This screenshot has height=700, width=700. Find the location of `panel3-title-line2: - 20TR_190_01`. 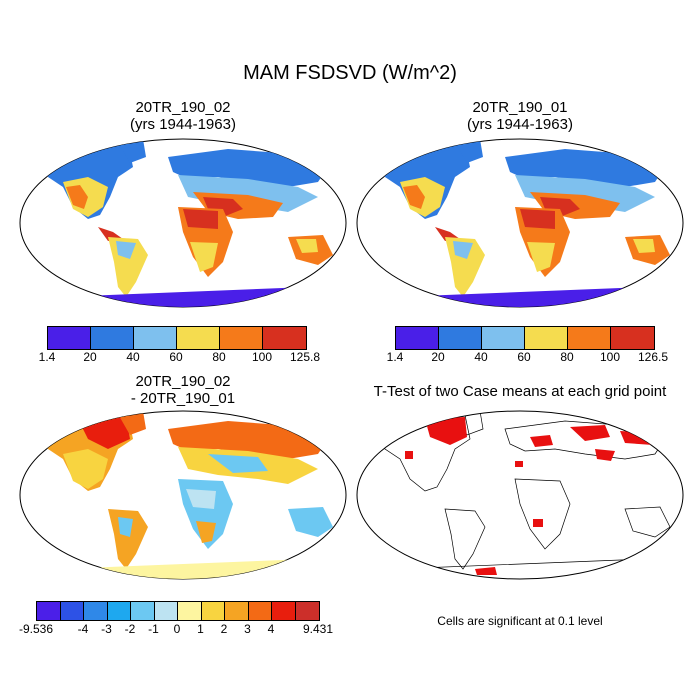

panel3-title-line2: - 20TR_190_01 is located at coordinates (183, 398).